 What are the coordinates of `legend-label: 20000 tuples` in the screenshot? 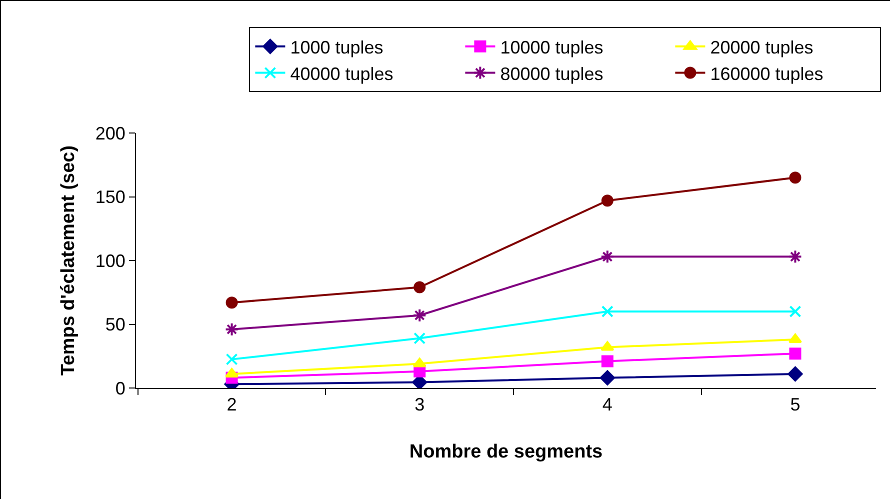 It's located at (762, 47).